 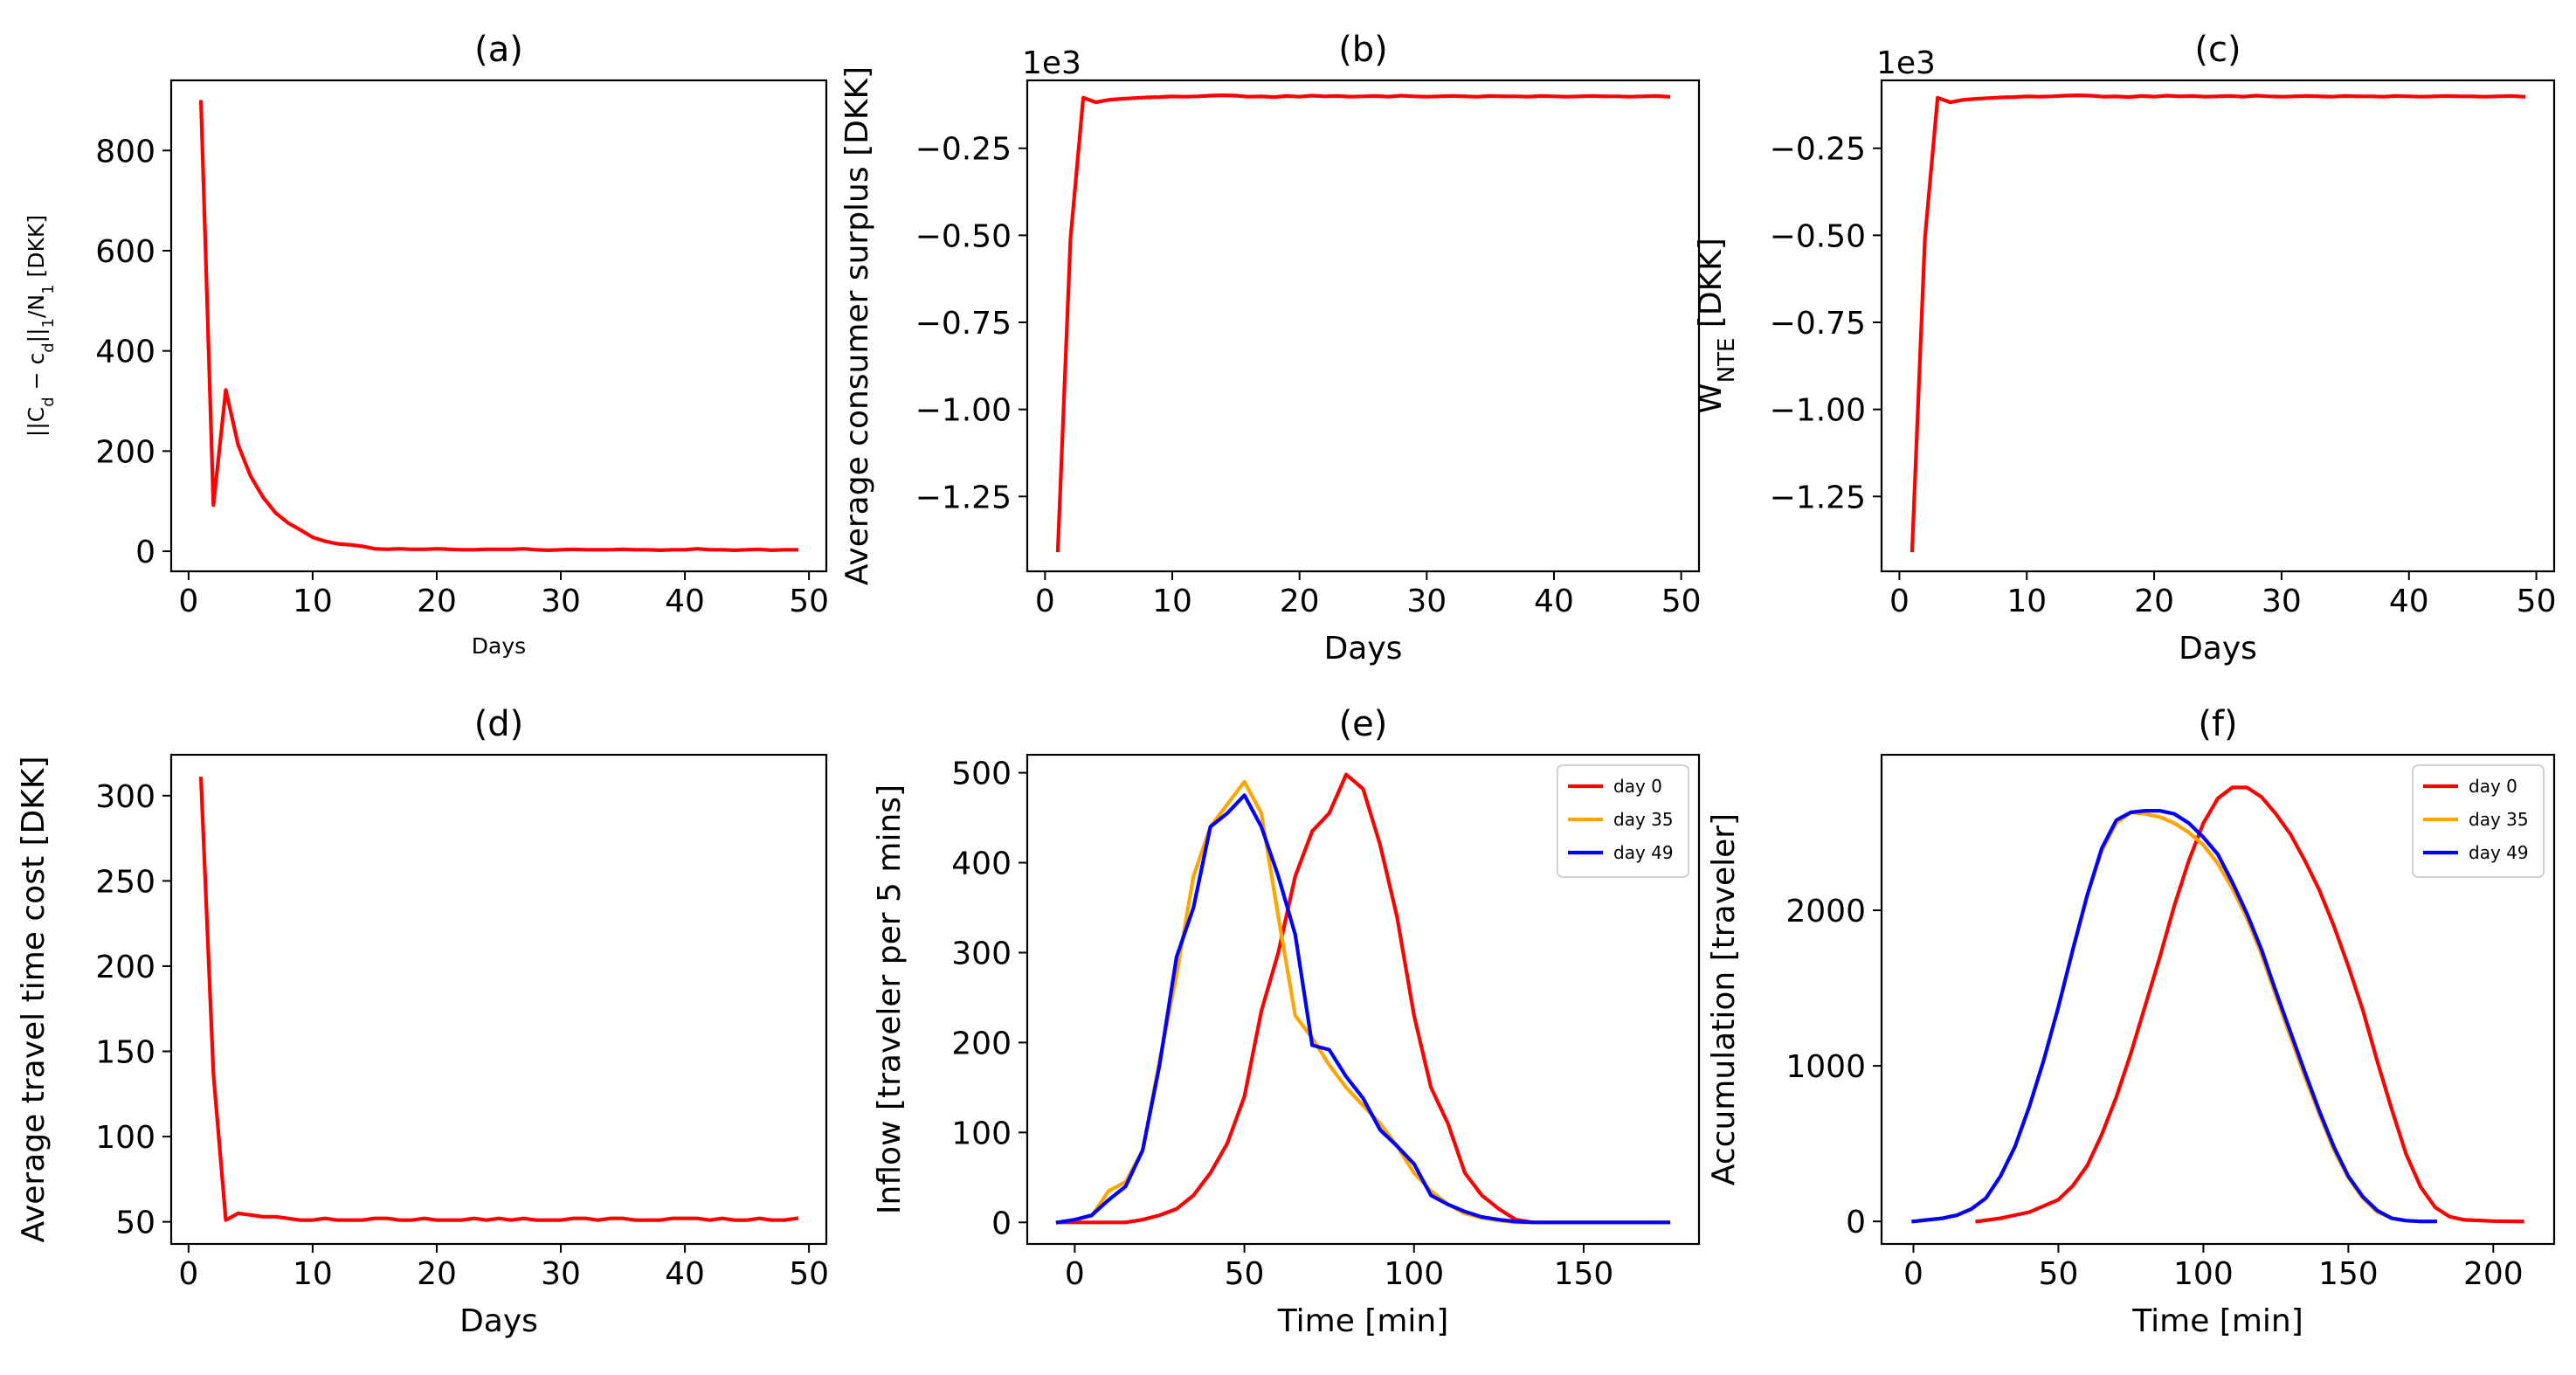 I want to click on legend-box-e, so click(x=1623, y=821).